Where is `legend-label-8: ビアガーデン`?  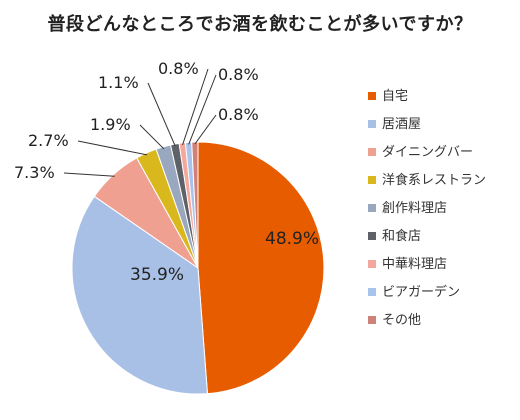 legend-label-8: ビアガーデン is located at coordinates (421, 292).